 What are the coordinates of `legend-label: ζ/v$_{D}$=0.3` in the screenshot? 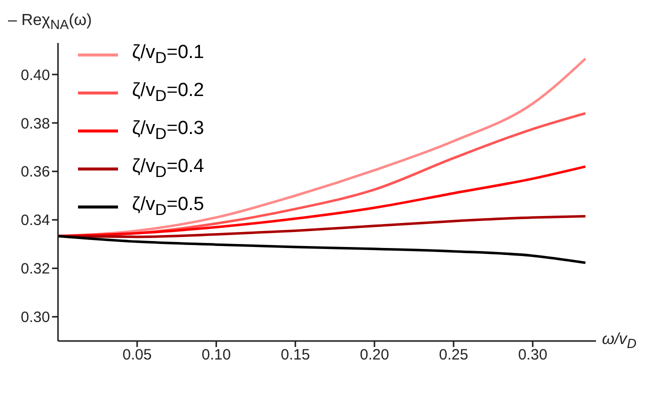 It's located at (168, 131).